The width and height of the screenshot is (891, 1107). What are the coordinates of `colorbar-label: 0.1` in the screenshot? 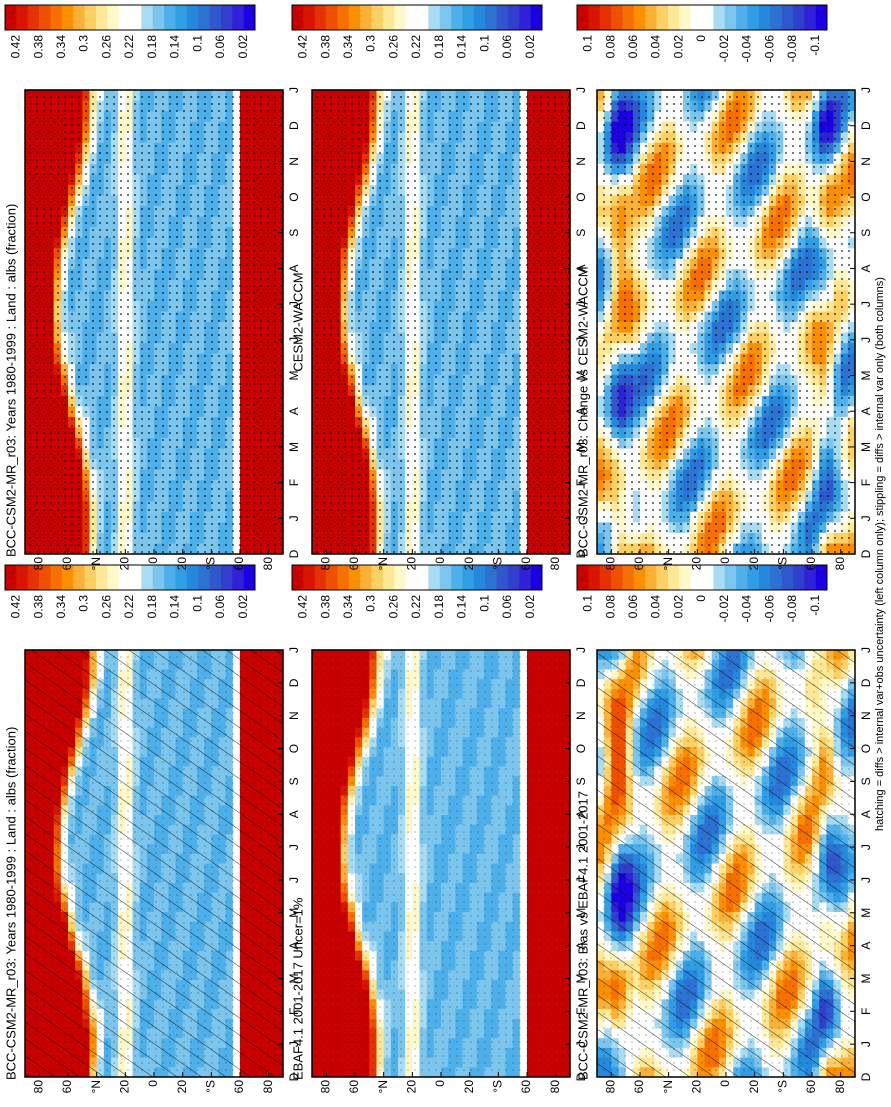 It's located at (197, 43).